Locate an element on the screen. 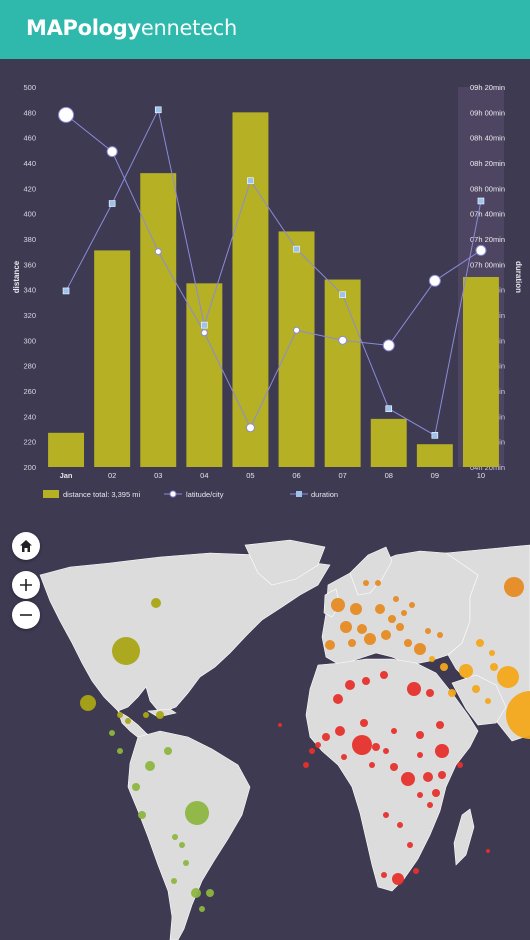 The width and height of the screenshot is (530, 940). zoom-out-button is located at coordinates (26, 615).